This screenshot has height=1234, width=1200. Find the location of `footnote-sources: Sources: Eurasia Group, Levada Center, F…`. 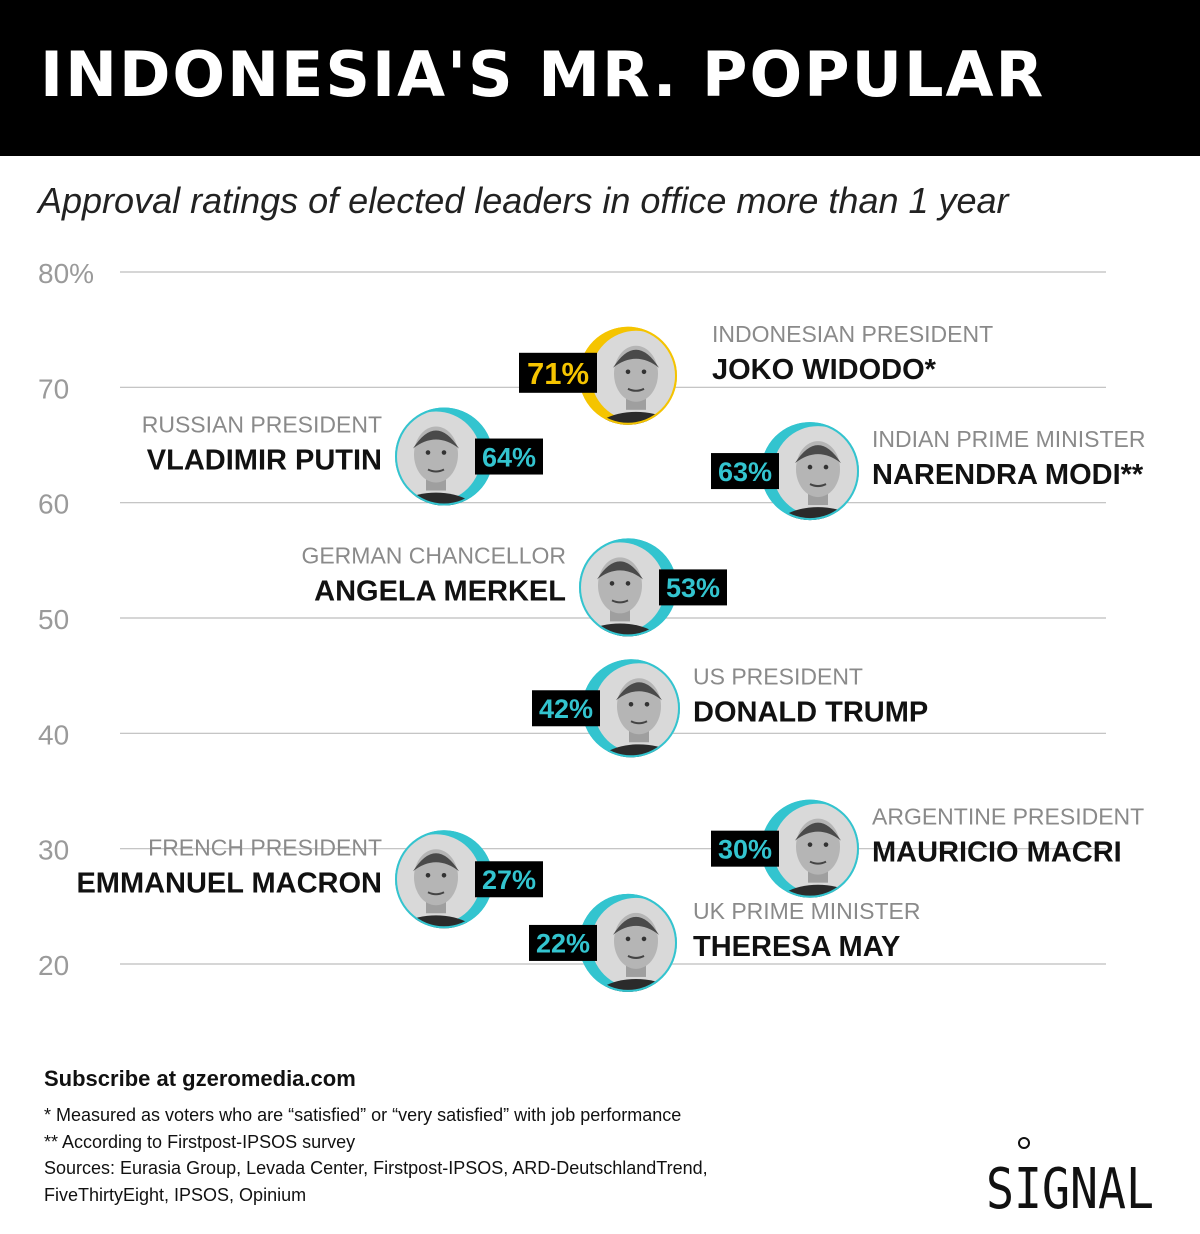

footnote-sources: Sources: Eurasia Group, Levada Center, F… is located at coordinates (376, 1168).